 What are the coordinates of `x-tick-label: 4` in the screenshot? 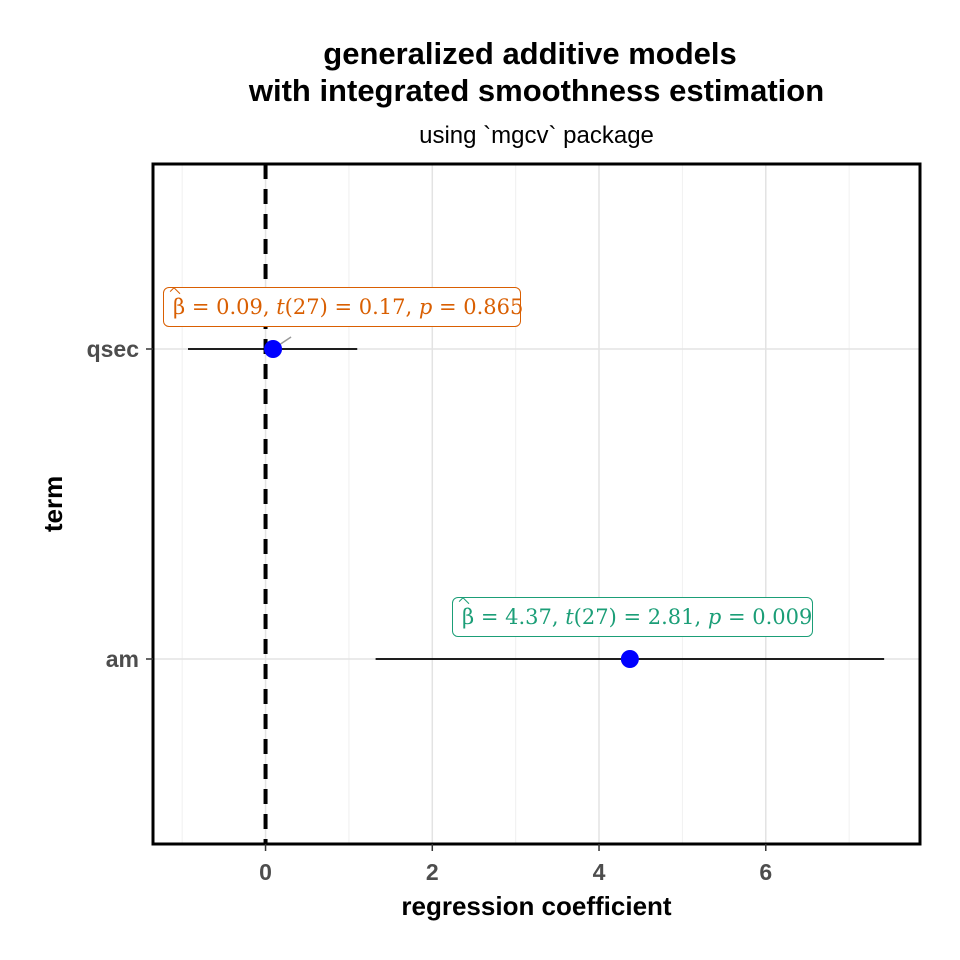 It's located at (599, 872).